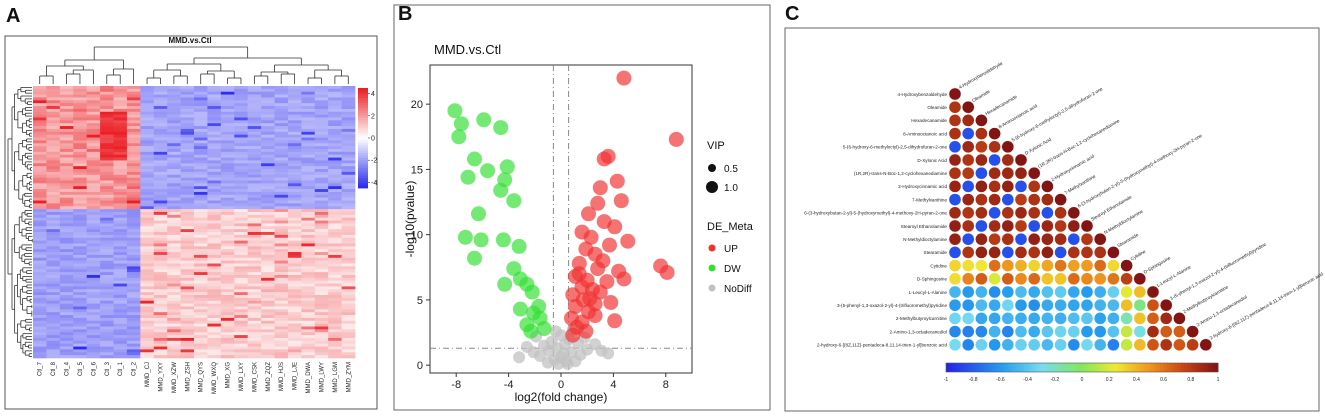 The width and height of the screenshot is (1325, 416). I want to click on correlation-row-label: 7-Methylxanthine, so click(929, 199).